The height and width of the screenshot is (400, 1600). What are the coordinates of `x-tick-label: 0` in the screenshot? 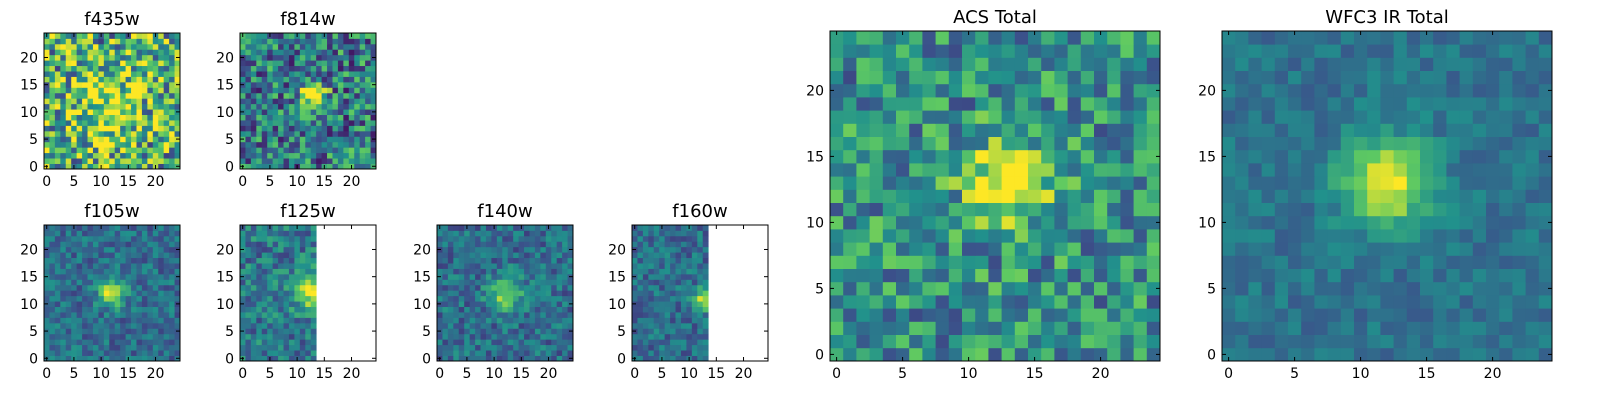 It's located at (836, 374).